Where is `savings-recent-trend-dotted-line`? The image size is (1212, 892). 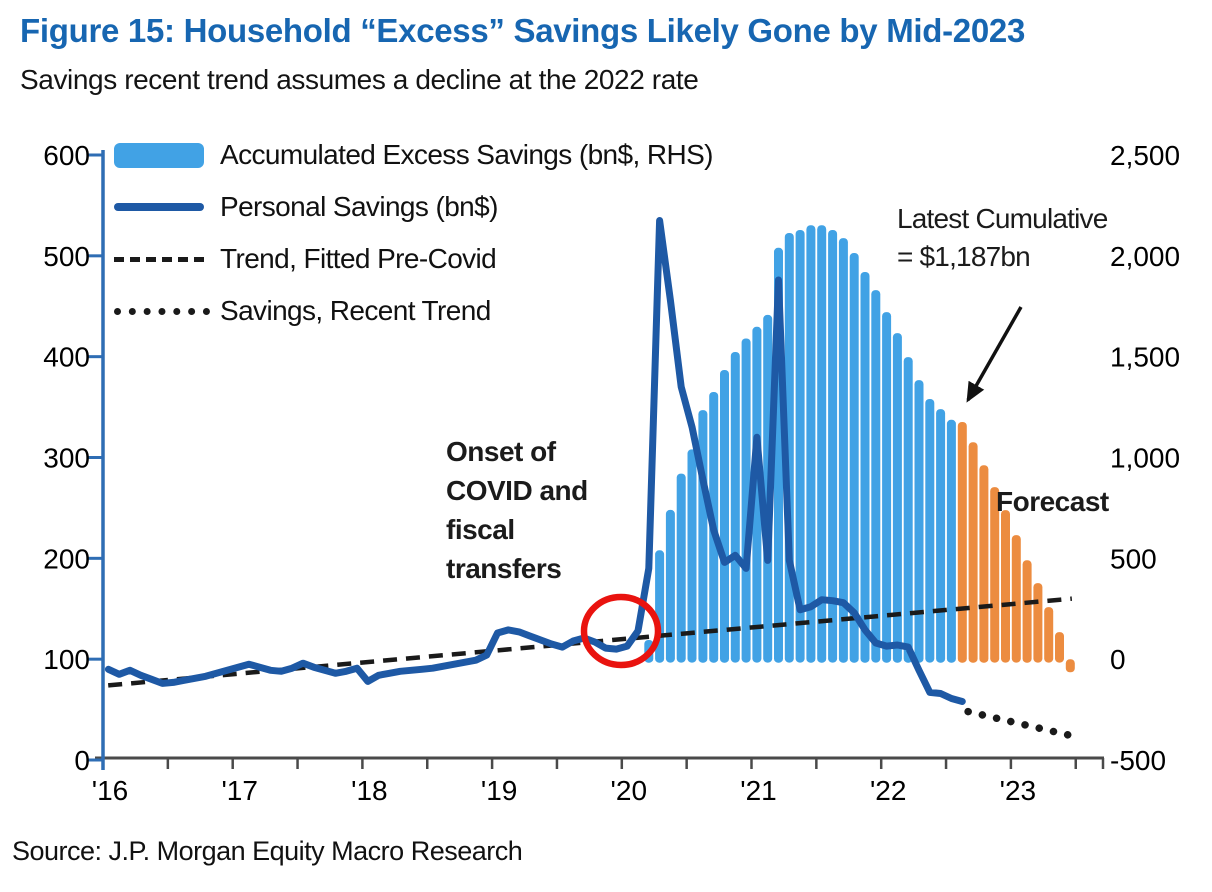
savings-recent-trend-dotted-line is located at coordinates (1020, 723).